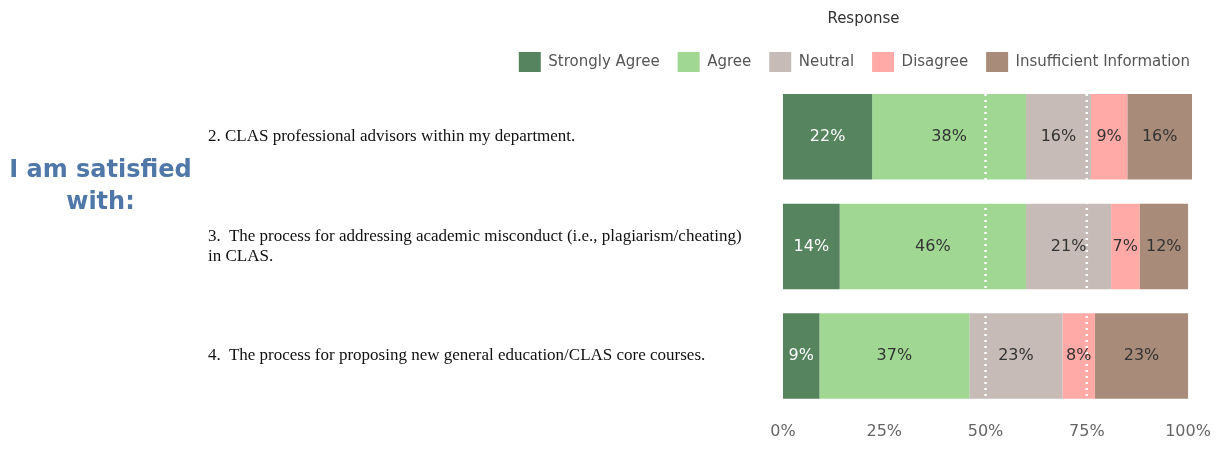  I want to click on x-tick-label: 25%, so click(884, 430).